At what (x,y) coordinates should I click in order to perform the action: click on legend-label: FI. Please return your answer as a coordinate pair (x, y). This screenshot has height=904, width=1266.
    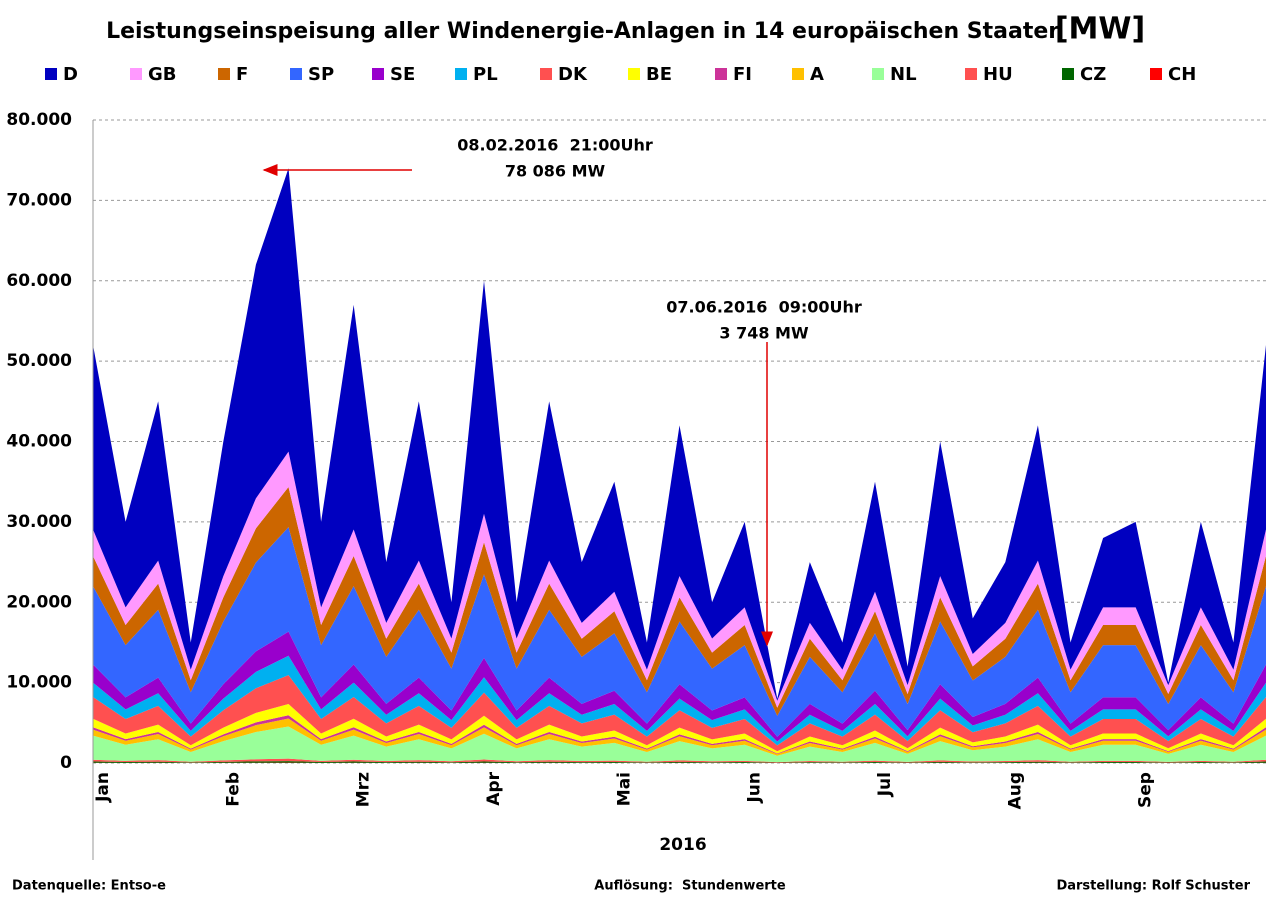
    Looking at the image, I should click on (742, 74).